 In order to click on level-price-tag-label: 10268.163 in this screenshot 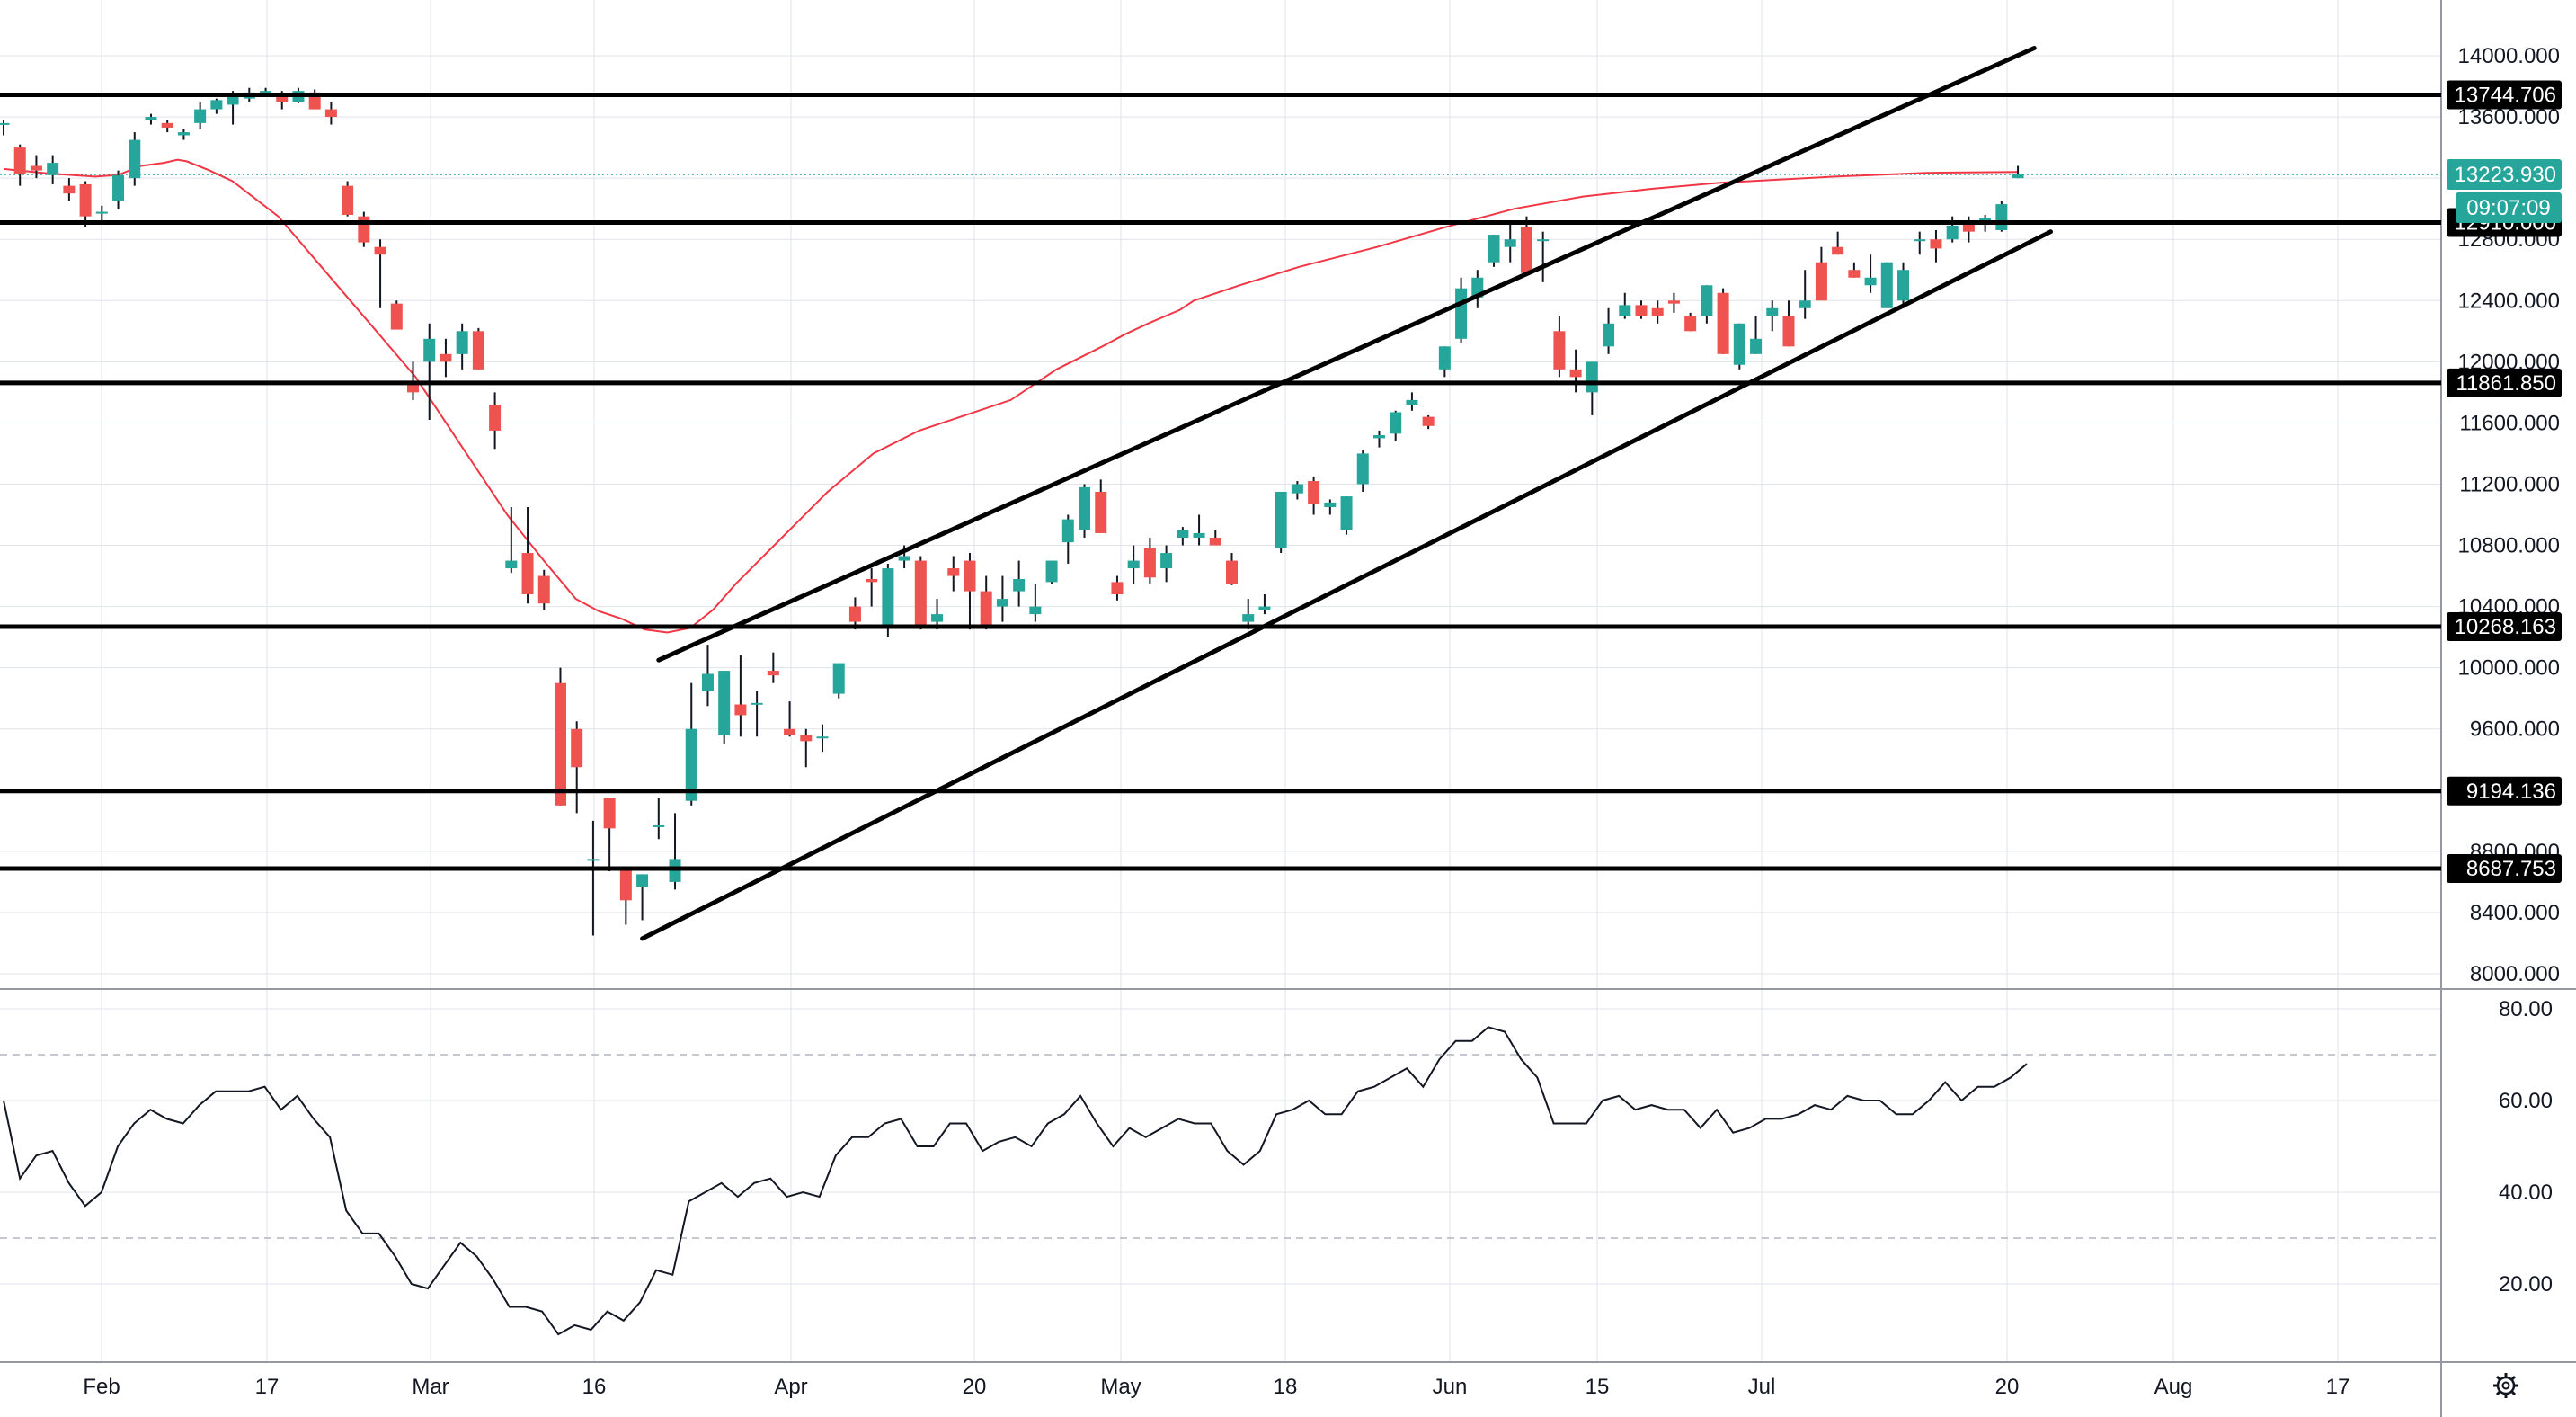, I will do `click(2505, 627)`.